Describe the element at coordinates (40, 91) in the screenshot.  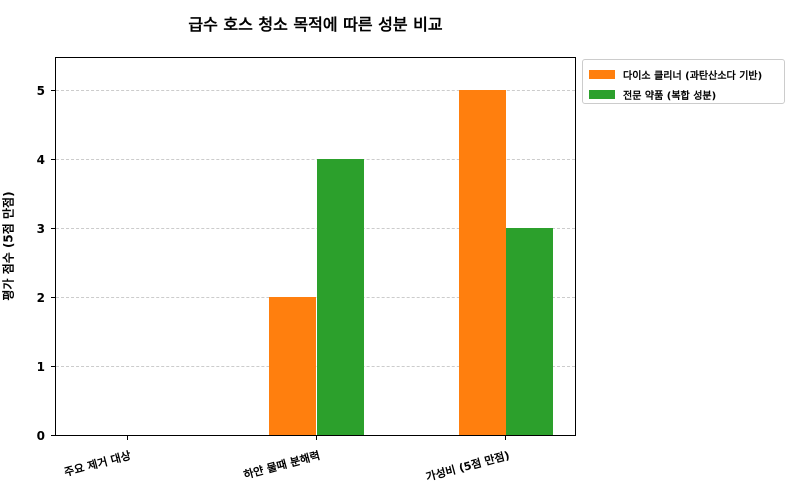
I see `y-tick-label: 5` at that location.